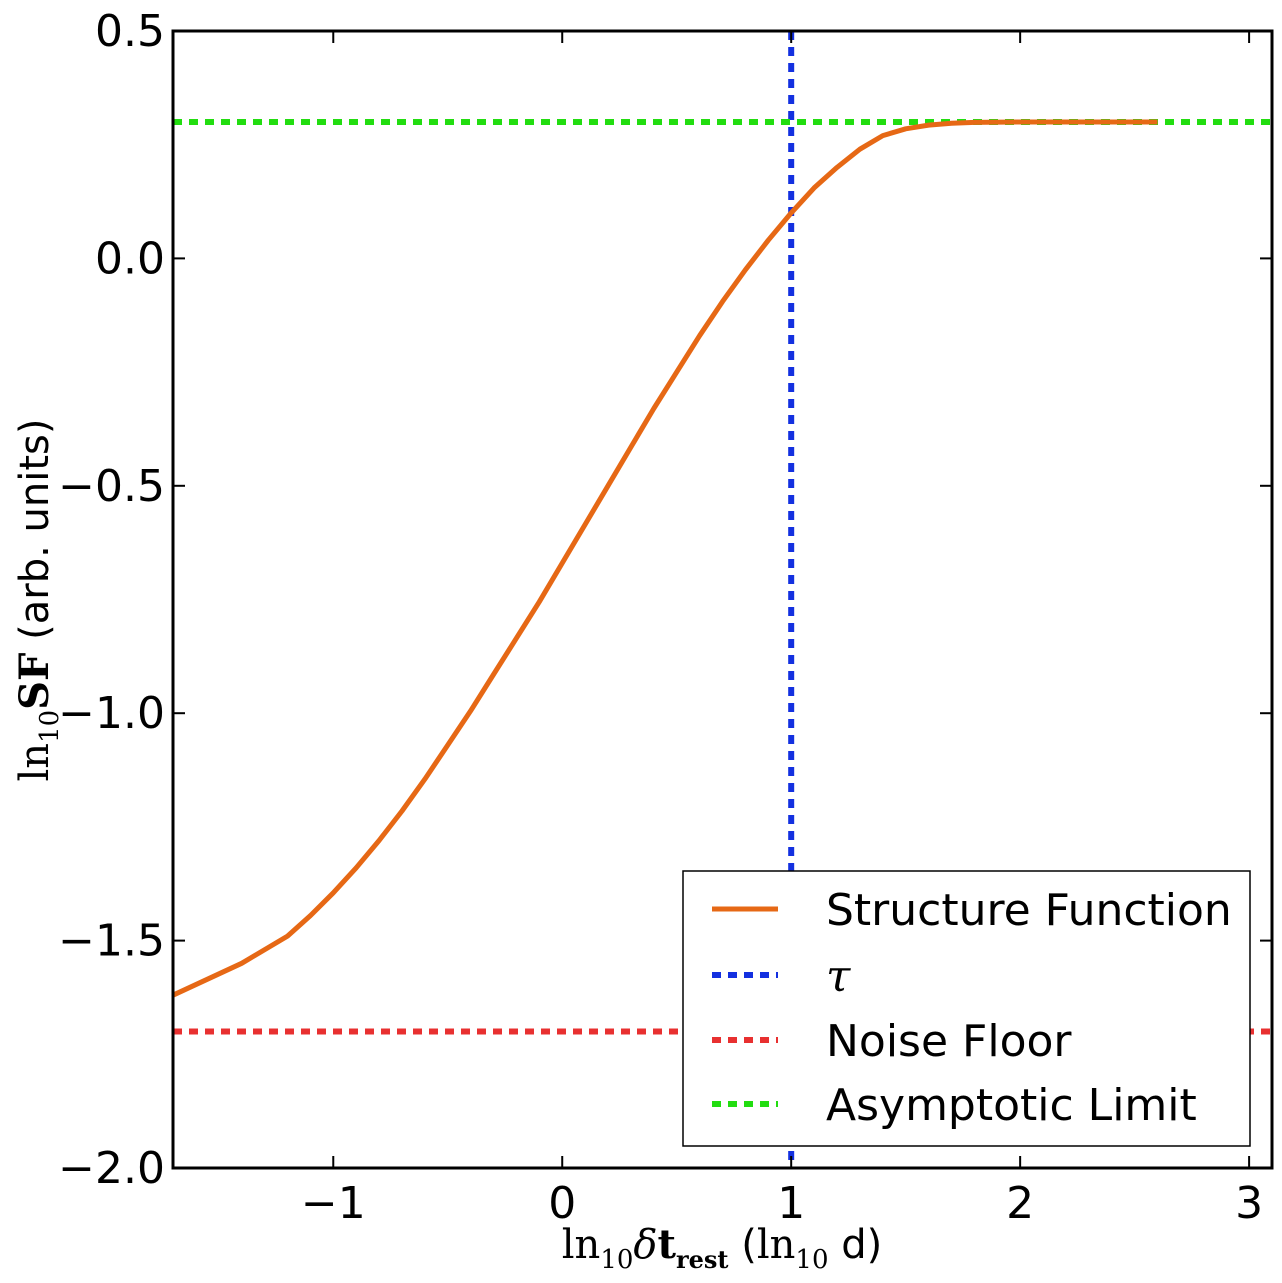  Describe the element at coordinates (1020, 1203) in the screenshot. I see `x-tick-label: 2` at that location.